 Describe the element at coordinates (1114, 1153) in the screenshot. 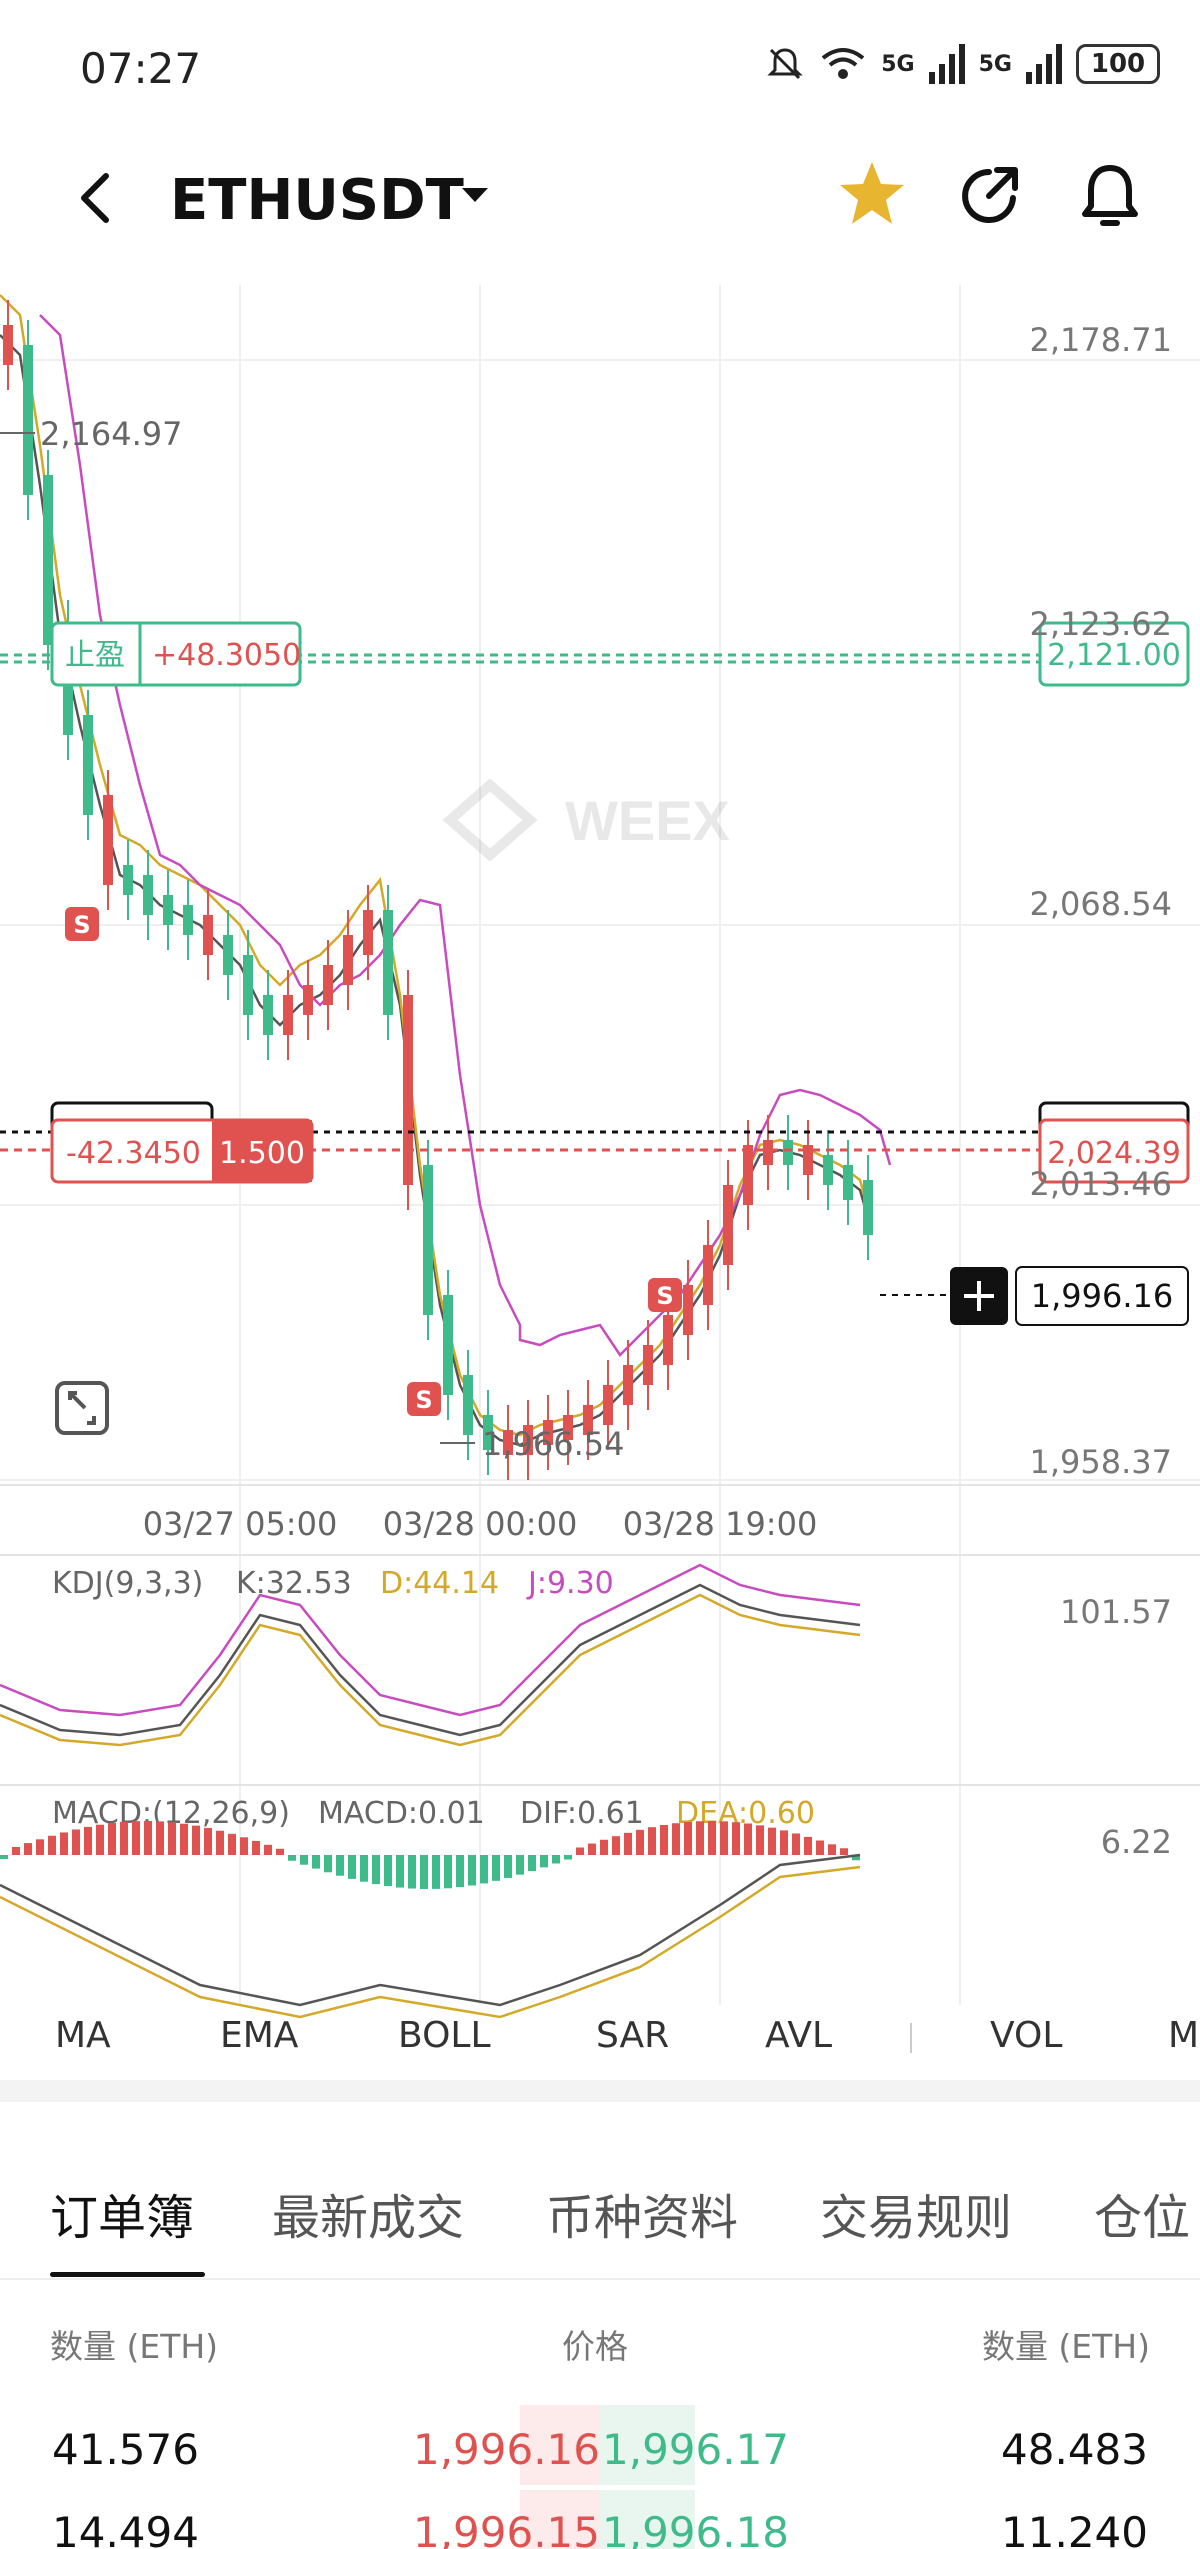

I see `position-price: 2,024.39` at that location.